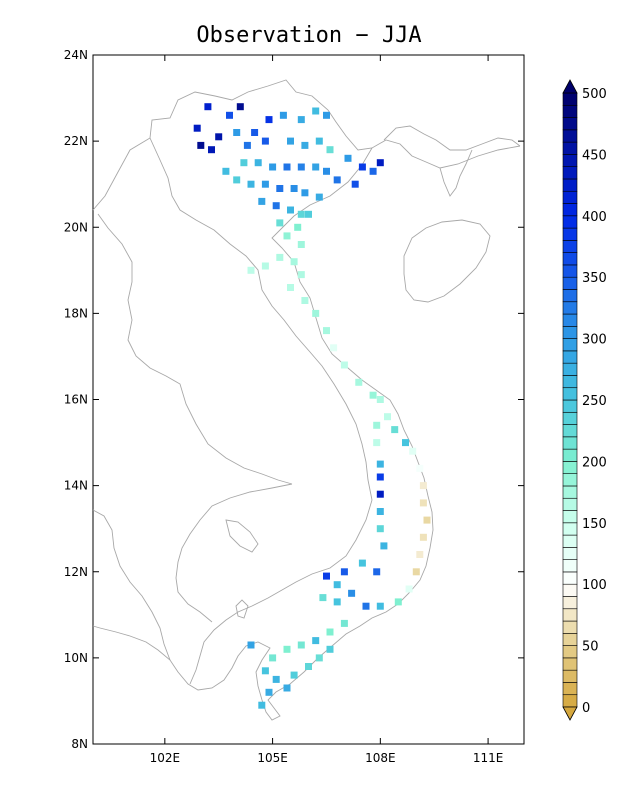  Describe the element at coordinates (131, 585) in the screenshot. I see `thailand-gulf-coast` at that location.